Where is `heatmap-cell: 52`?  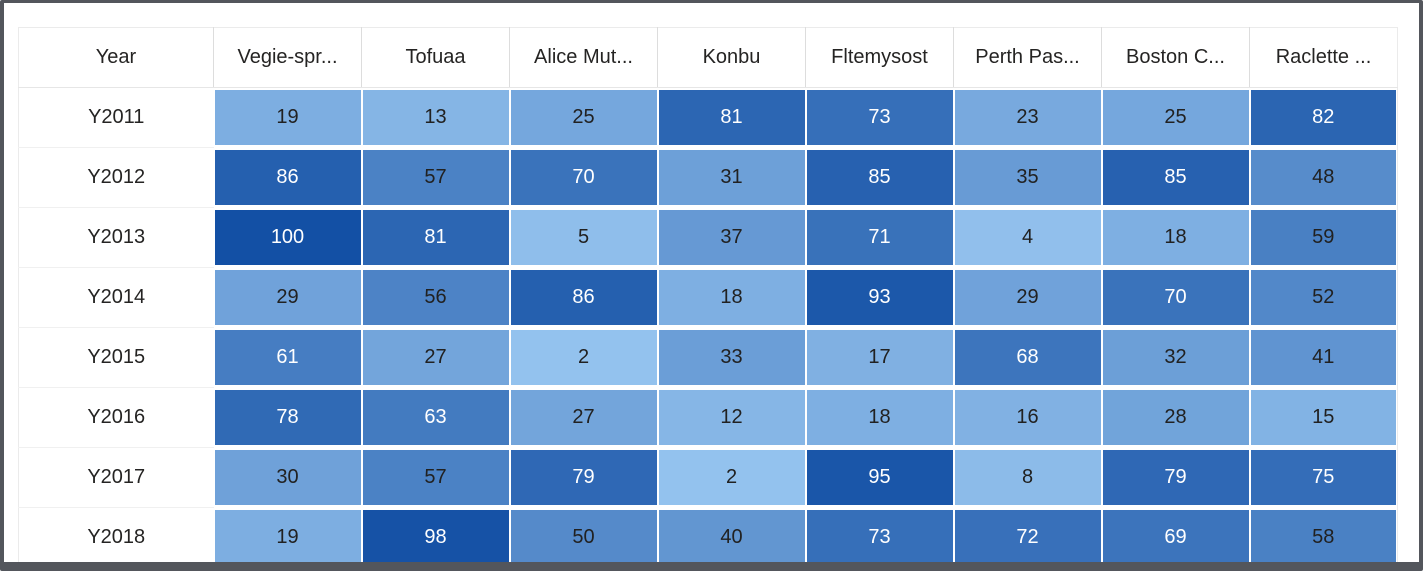 heatmap-cell: 52 is located at coordinates (1323, 297).